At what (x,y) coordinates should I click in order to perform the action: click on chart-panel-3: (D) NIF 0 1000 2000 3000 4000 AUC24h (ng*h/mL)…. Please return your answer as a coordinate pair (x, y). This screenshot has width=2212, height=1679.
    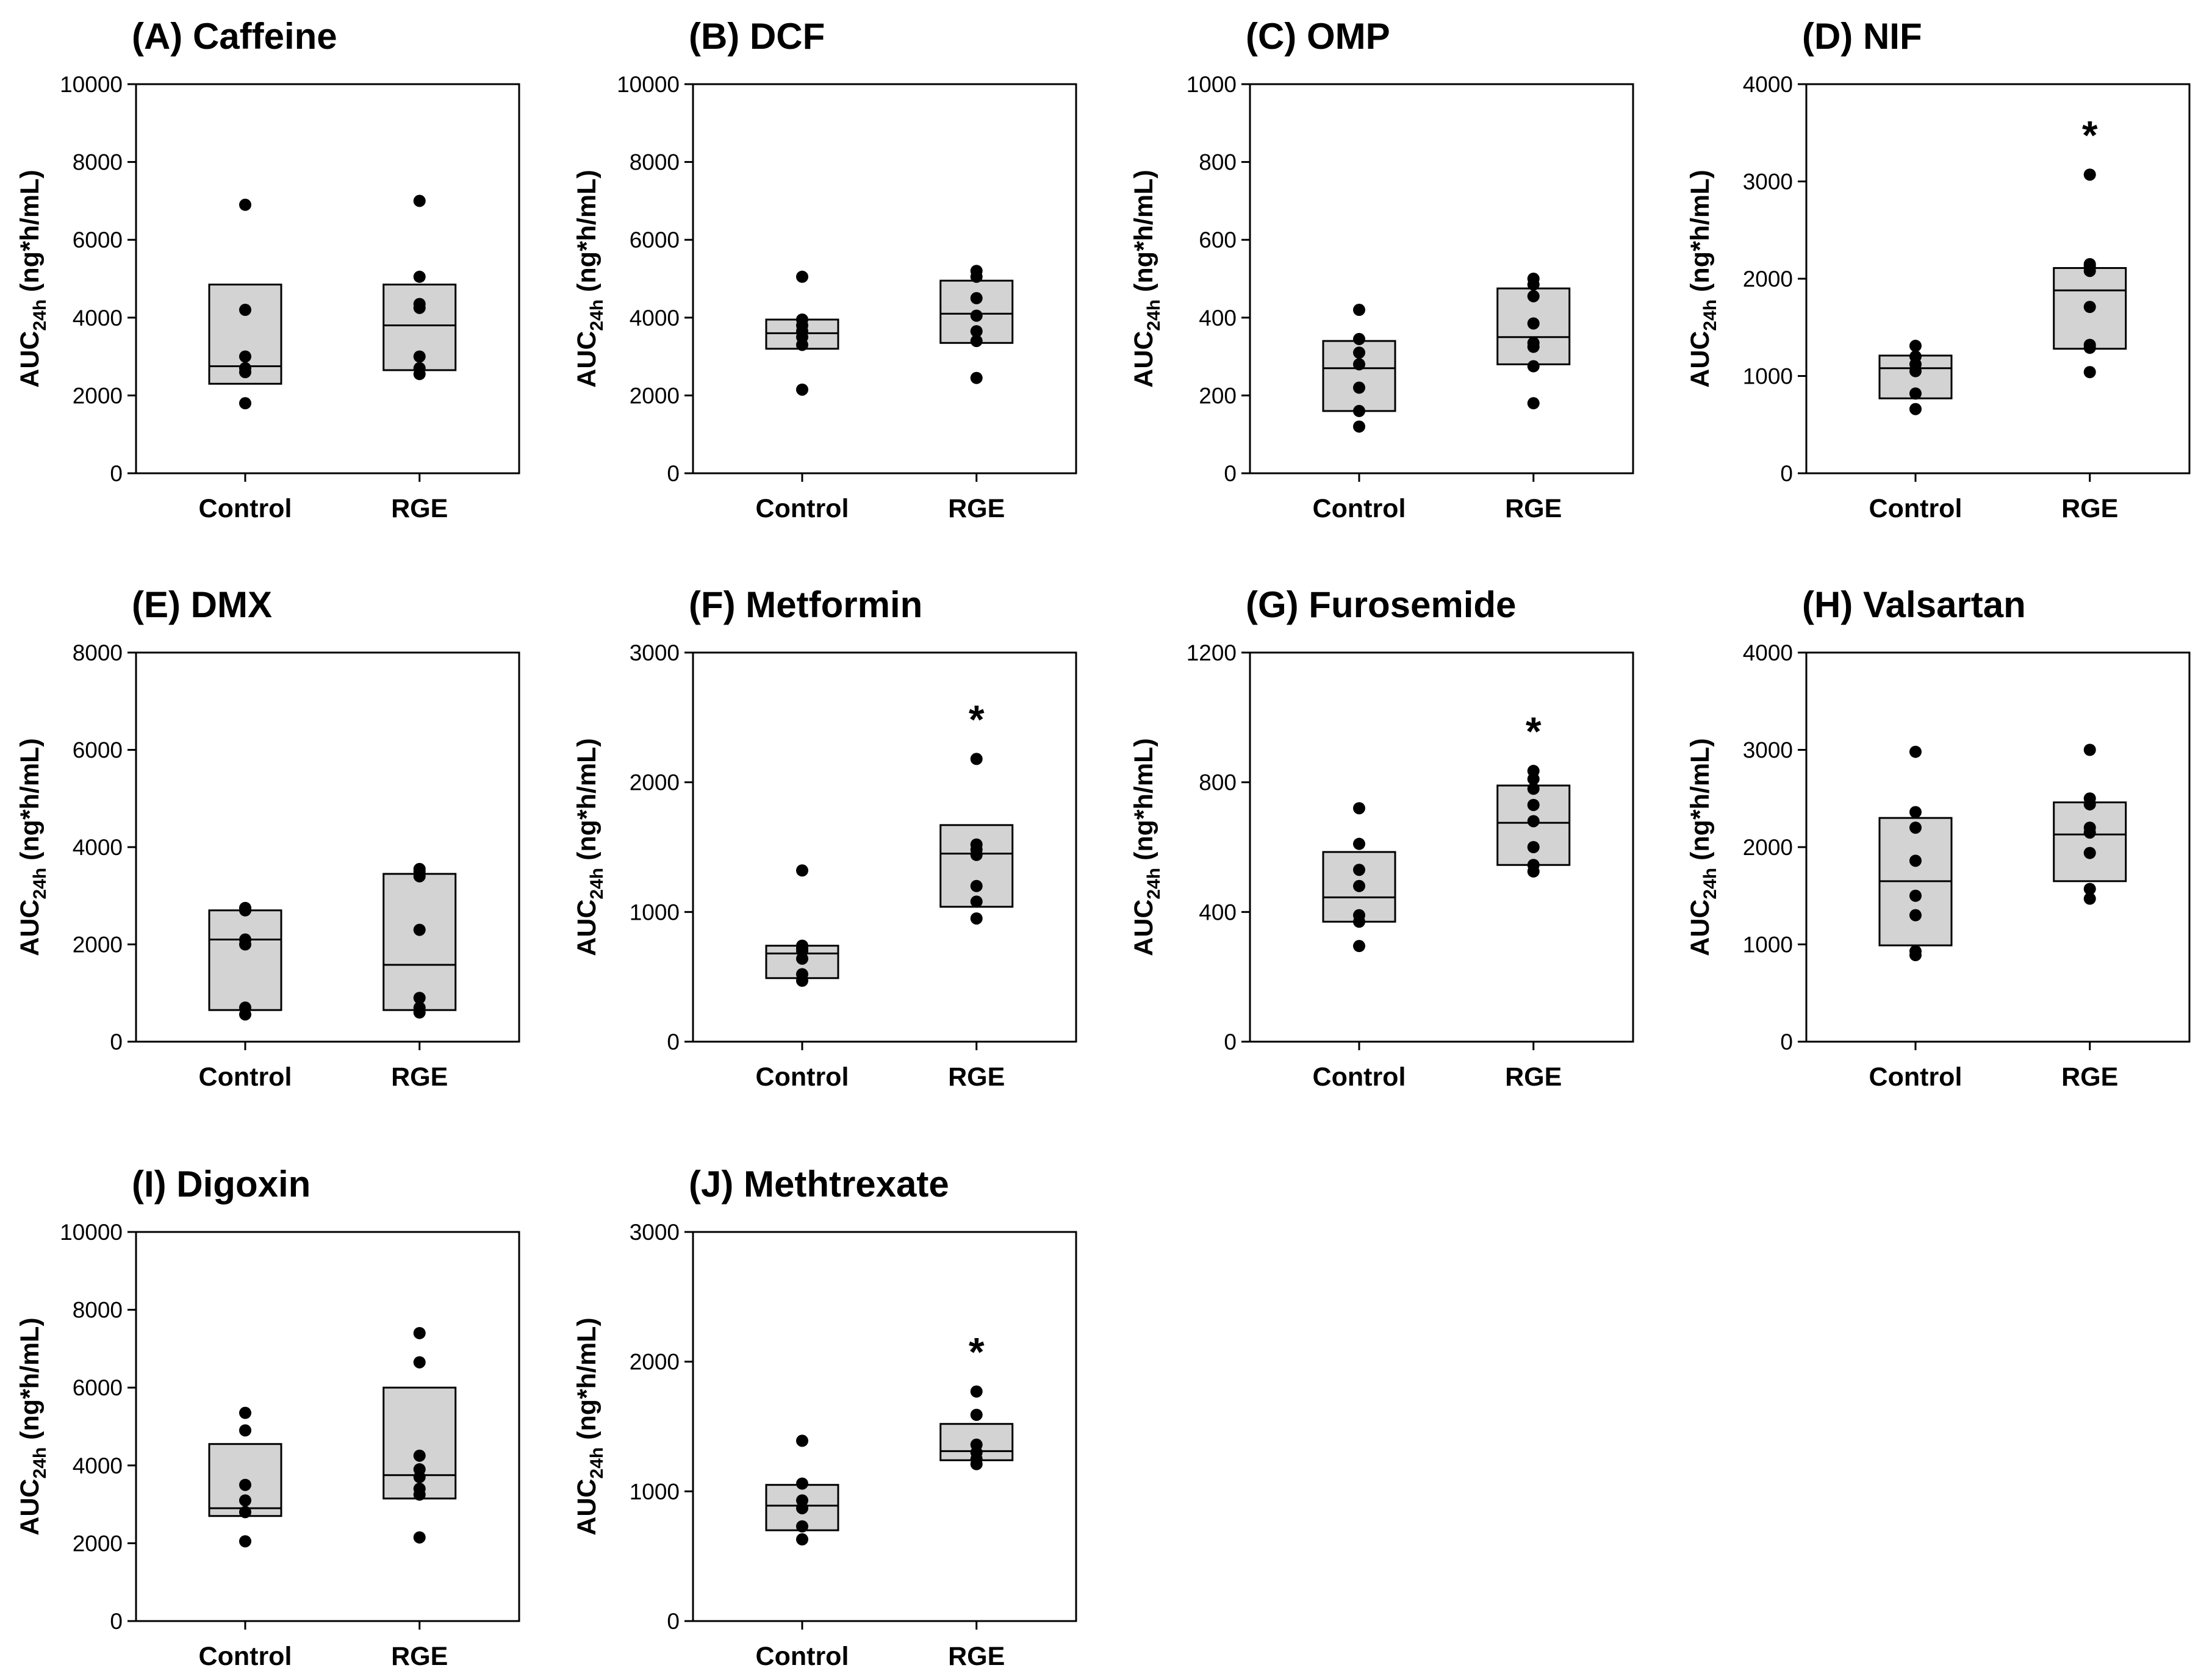
    Looking at the image, I should click on (1938, 269).